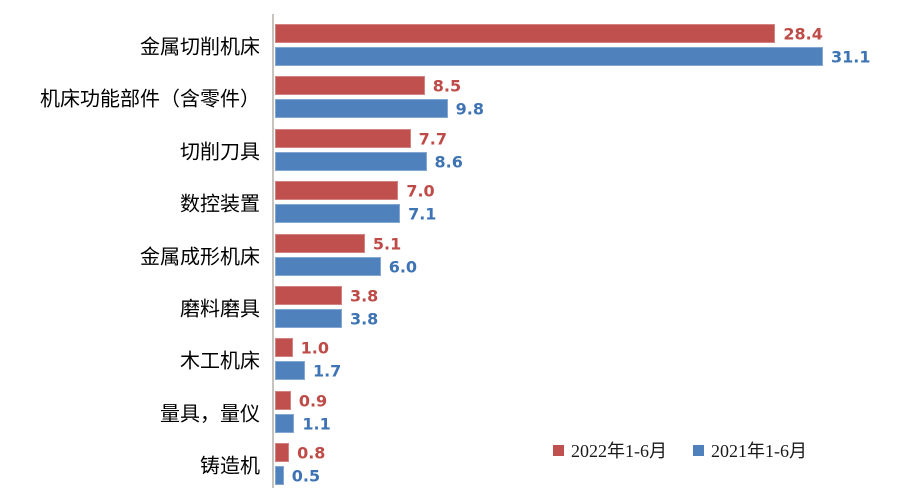 The width and height of the screenshot is (900, 501). Describe the element at coordinates (273, 251) in the screenshot. I see `y-axis-line` at that location.